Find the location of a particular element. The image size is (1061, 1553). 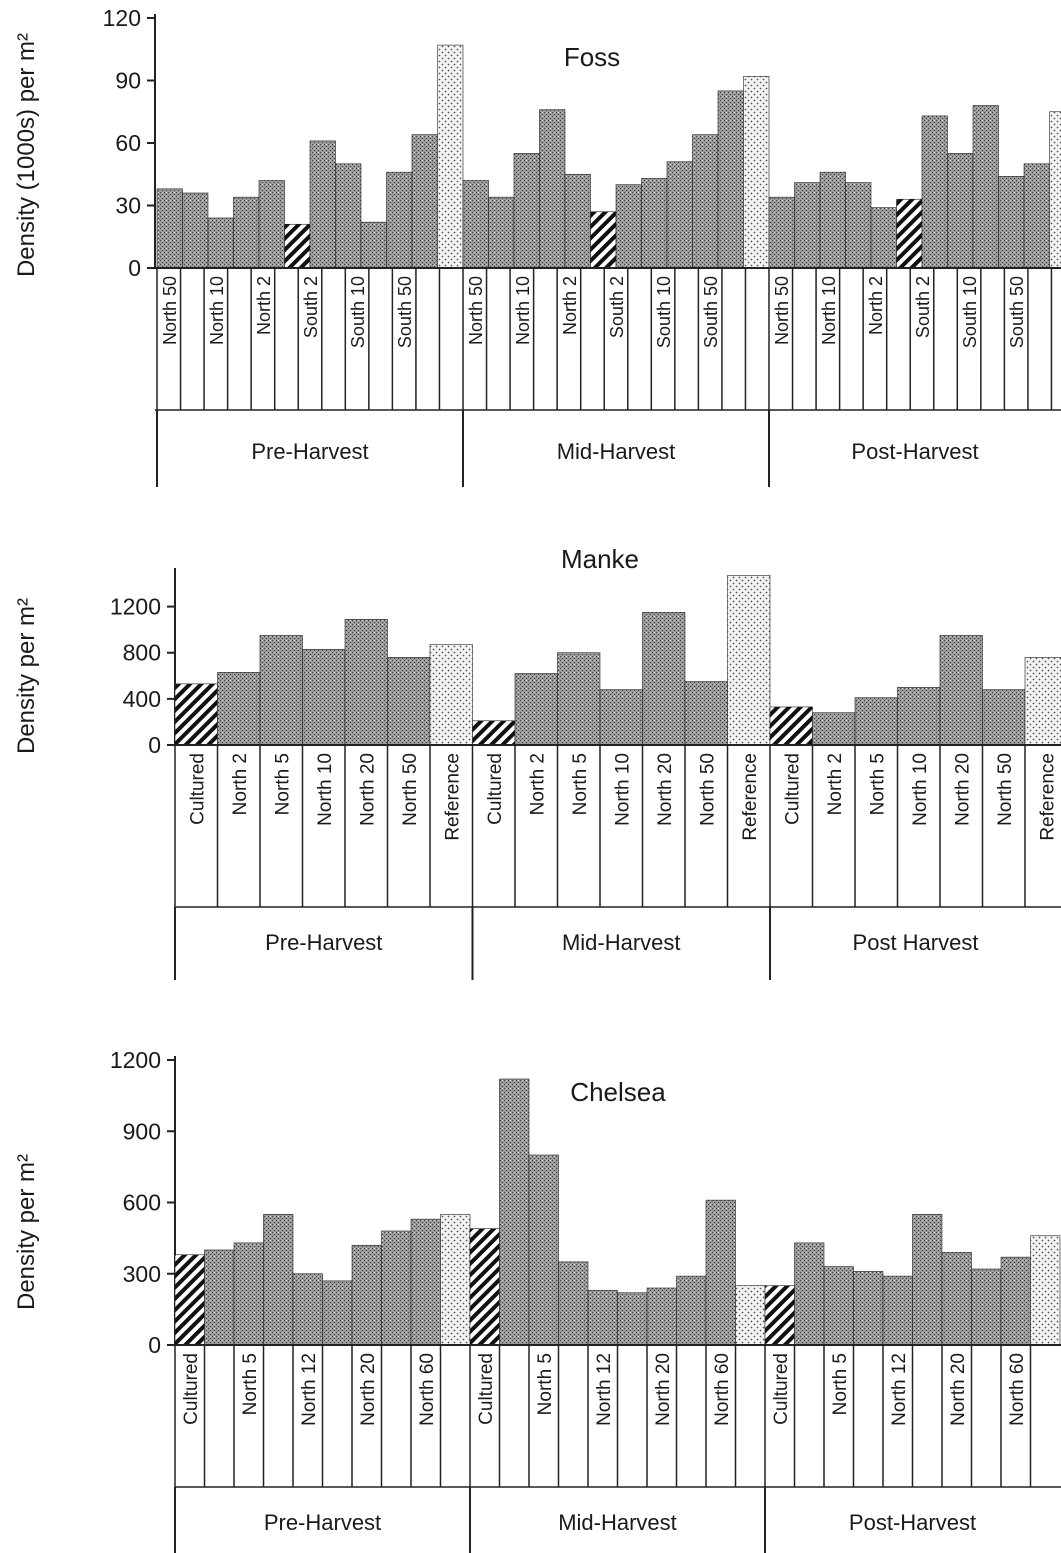

y-tick-label: 90 is located at coordinates (128, 81).